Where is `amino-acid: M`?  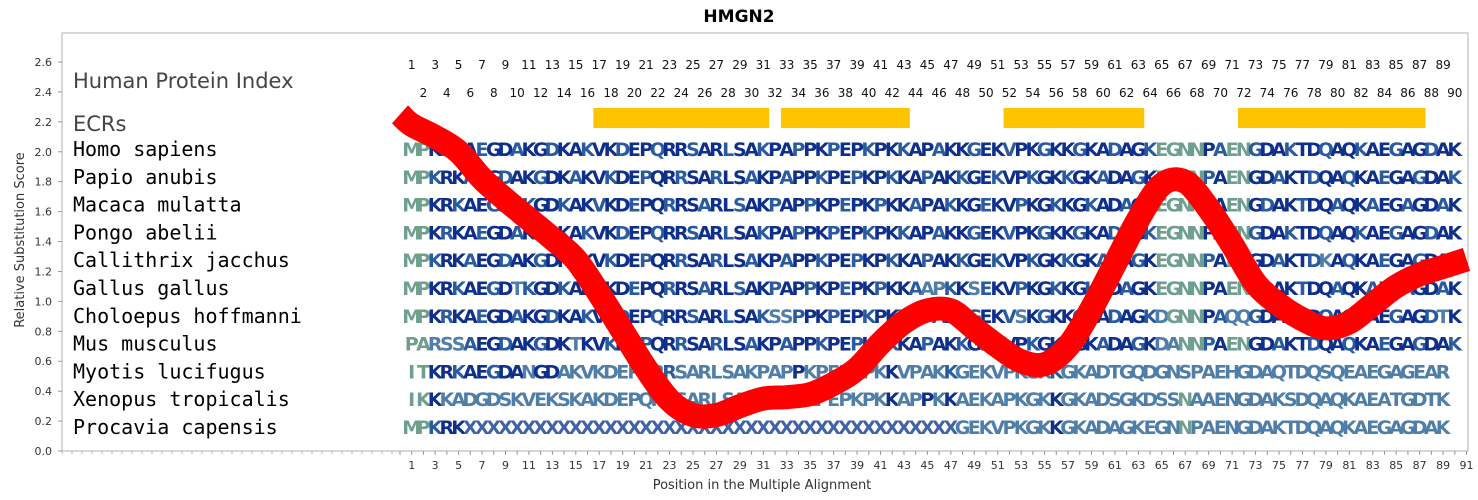 amino-acid: M is located at coordinates (411, 428).